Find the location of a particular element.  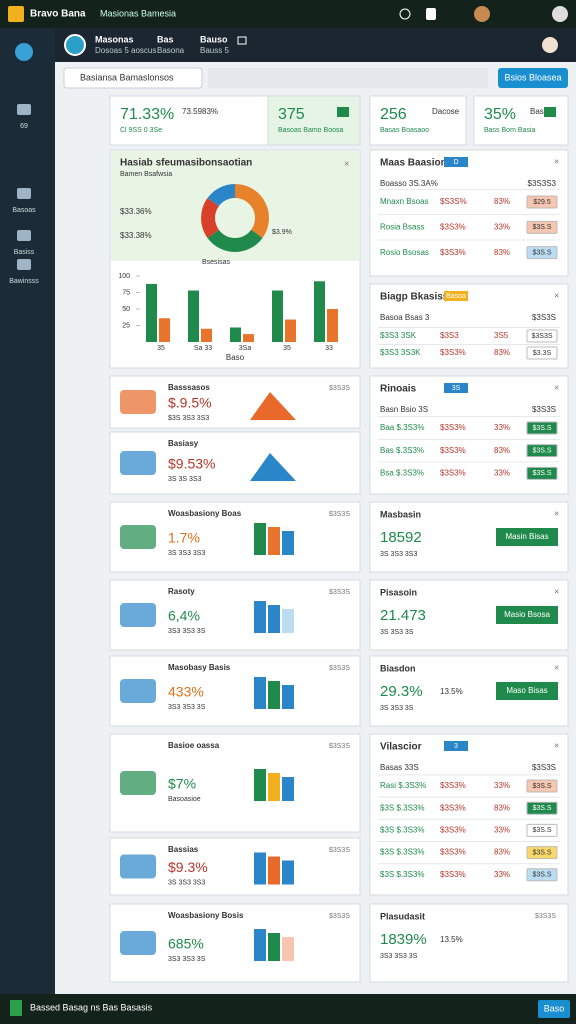

footer-button-label: Baso is located at coordinates (554, 1008).